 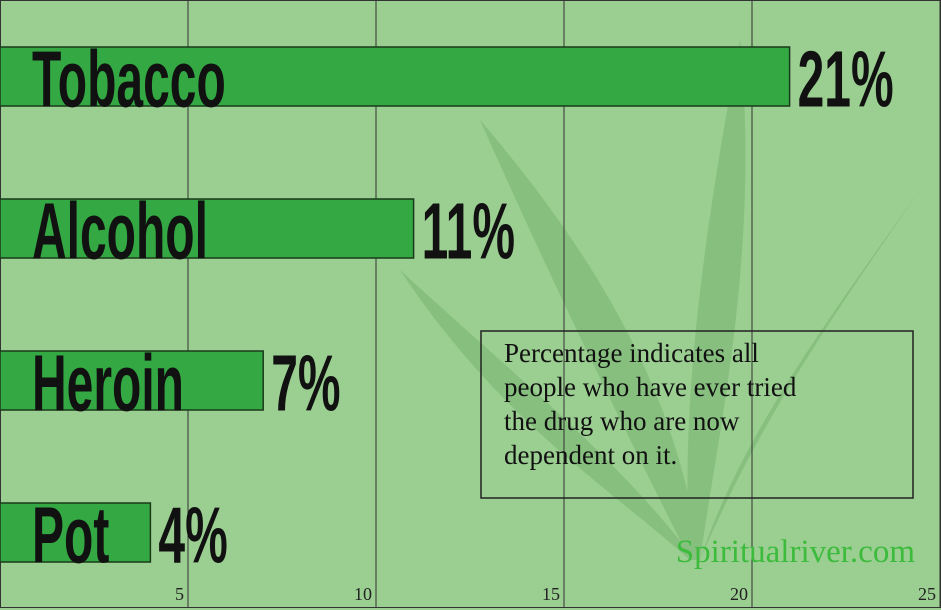 What do you see at coordinates (551, 594) in the screenshot?
I see `x-tick-label: 15` at bounding box center [551, 594].